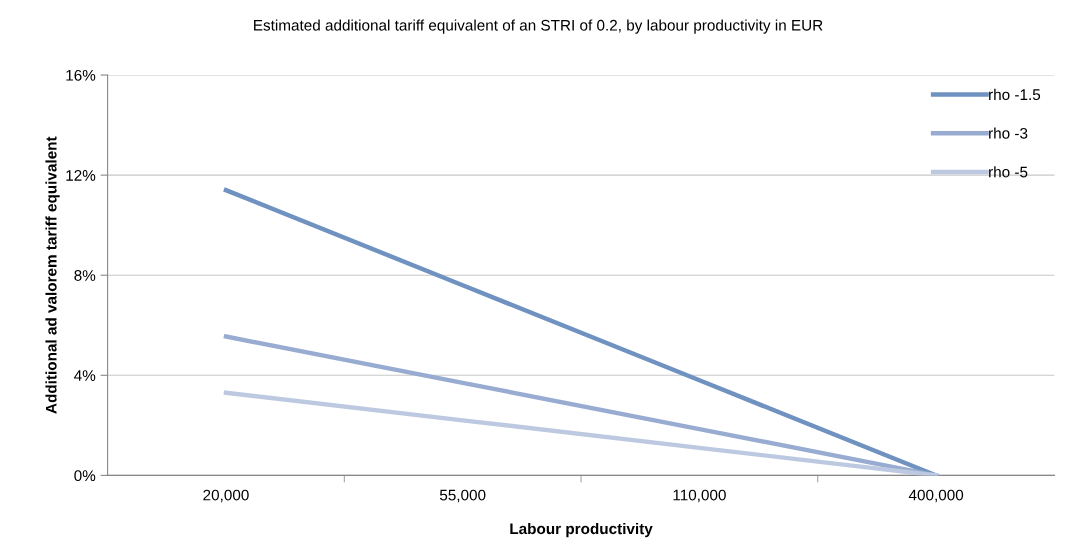 This screenshot has width=1076, height=556. What do you see at coordinates (85, 275) in the screenshot?
I see `y-tick-label: 8%` at bounding box center [85, 275].